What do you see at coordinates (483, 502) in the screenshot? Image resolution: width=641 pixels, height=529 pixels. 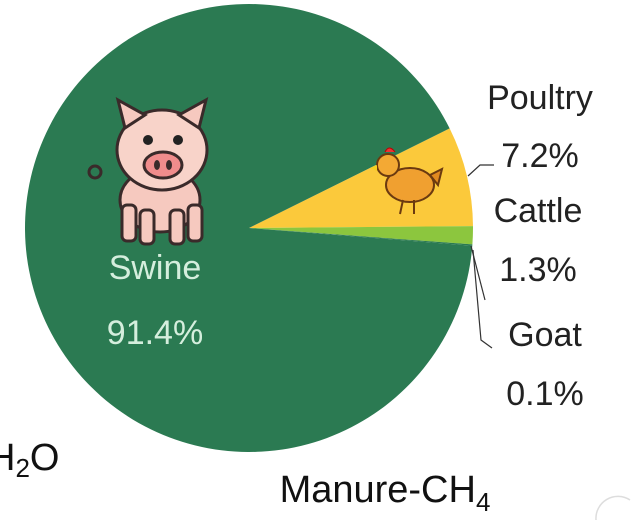 I see `title-sub: 4` at bounding box center [483, 502].